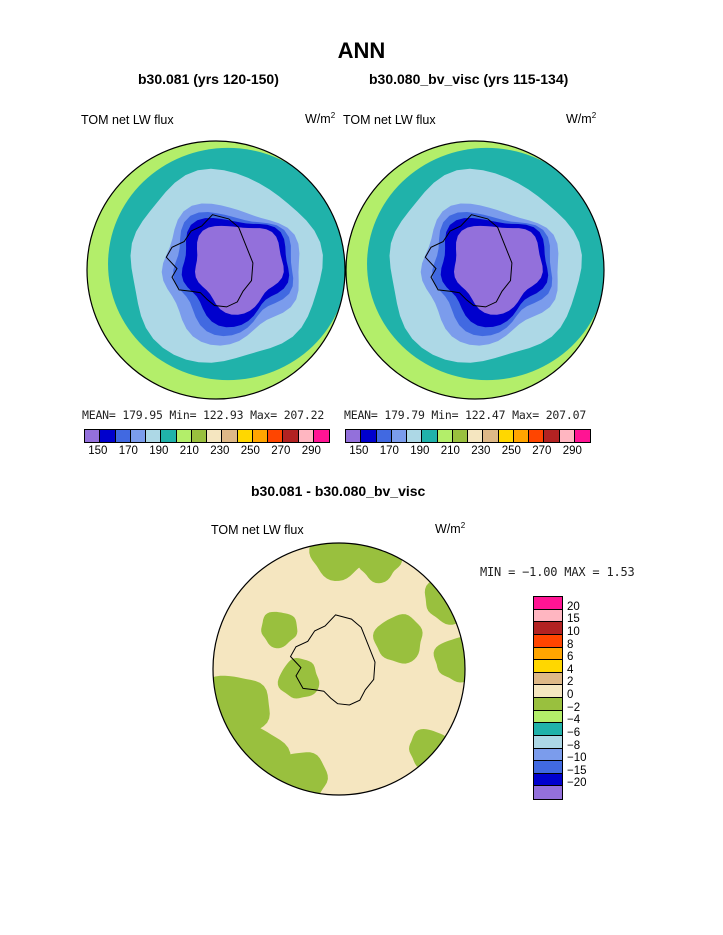 This screenshot has width=723, height=935. I want to click on colorbar-tick-label: 150, so click(98, 451).